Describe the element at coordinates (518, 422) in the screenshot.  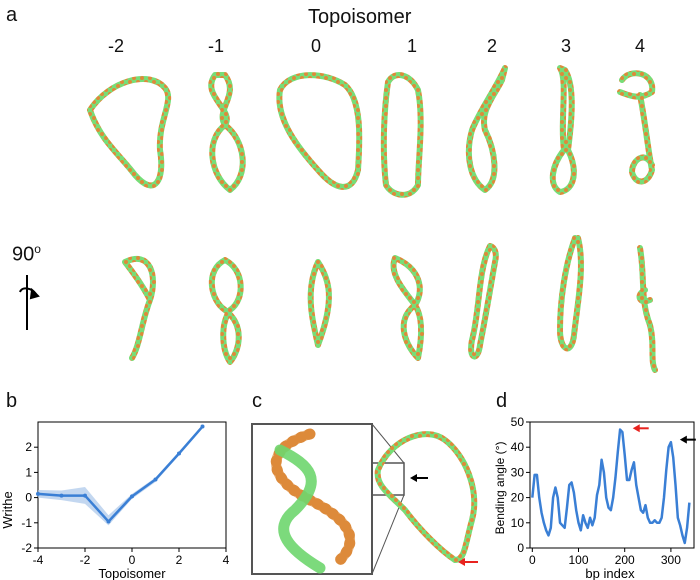
I see `y-tick-label: 50` at that location.